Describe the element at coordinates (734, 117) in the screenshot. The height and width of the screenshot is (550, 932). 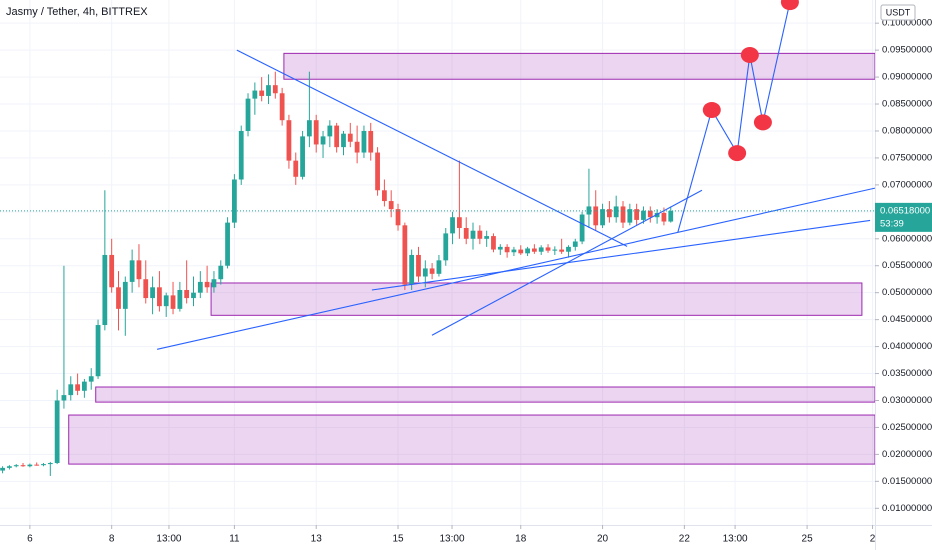
I see `projection-path` at that location.